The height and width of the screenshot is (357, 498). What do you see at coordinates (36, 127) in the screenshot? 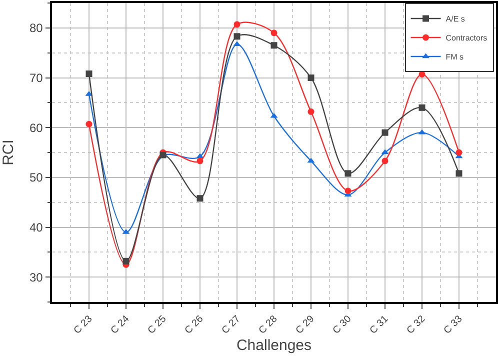
I see `y-tick-label: 60` at bounding box center [36, 127].